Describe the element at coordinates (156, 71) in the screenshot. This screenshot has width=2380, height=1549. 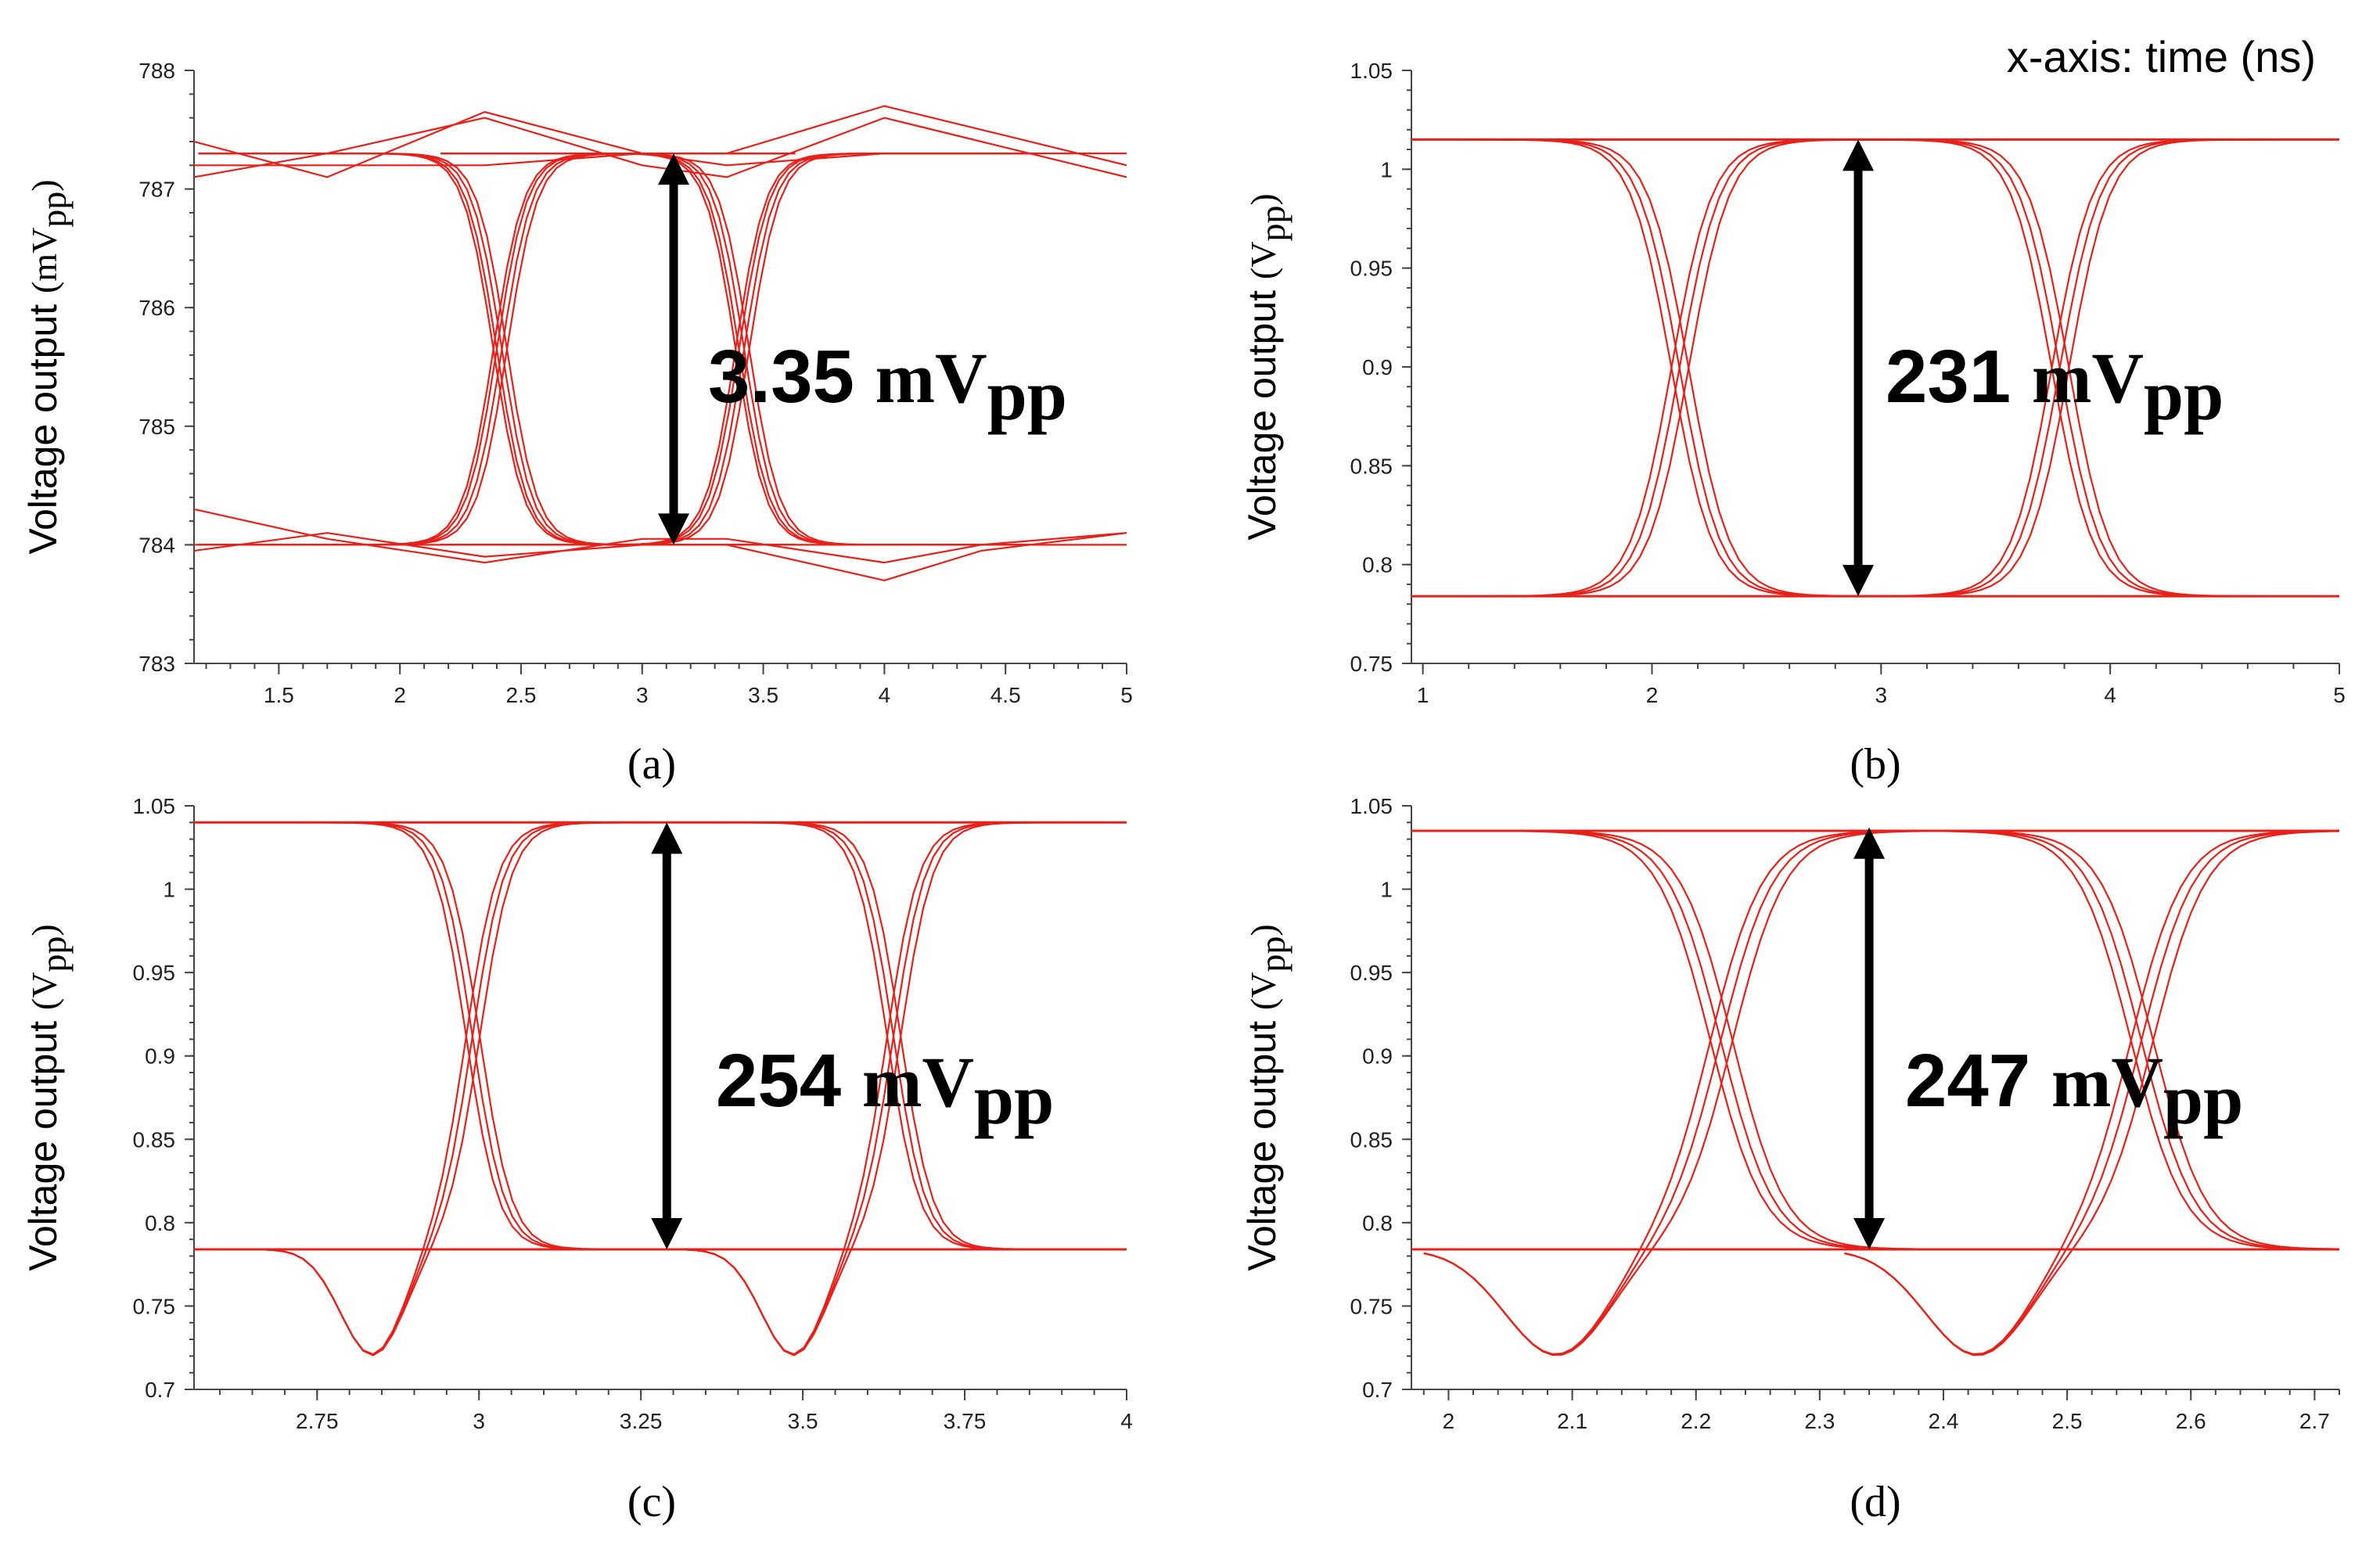
I see `y-tick-label: 788` at that location.